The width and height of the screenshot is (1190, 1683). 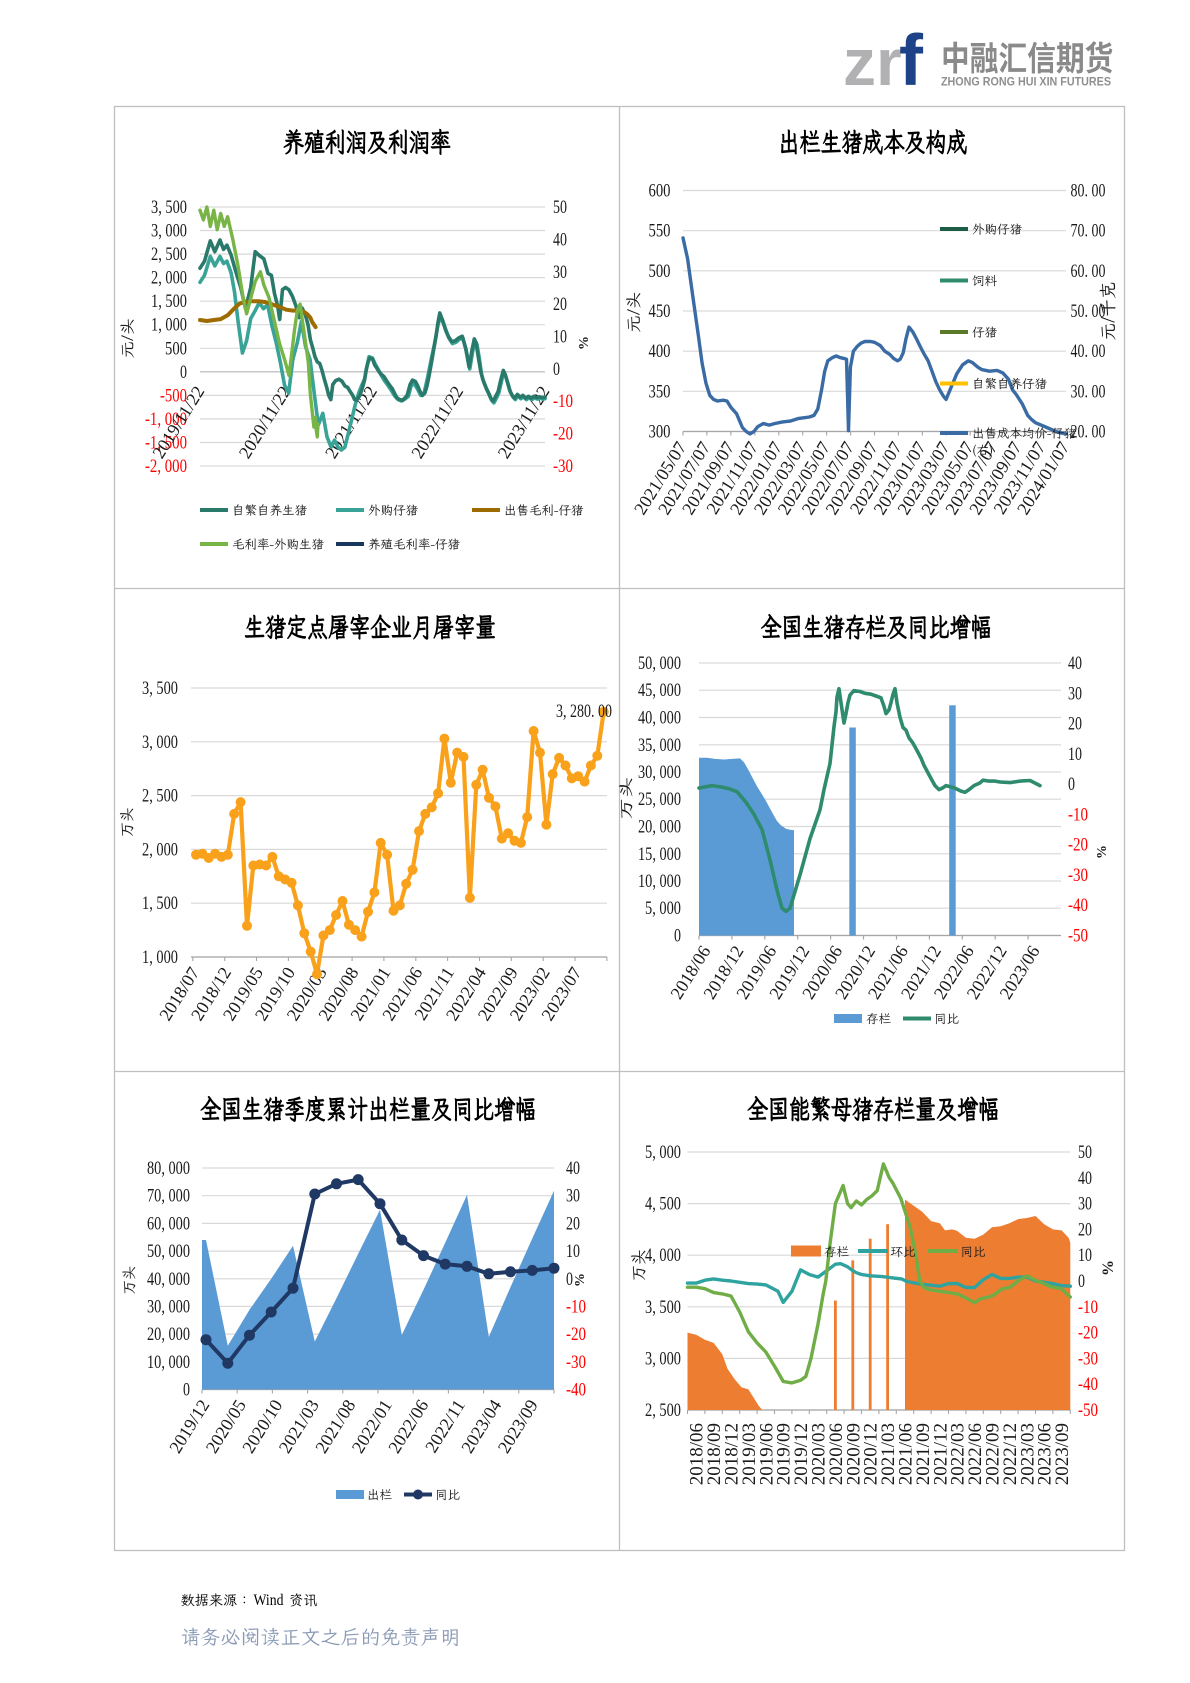 I want to click on svg-text: 20, so click(x=1085, y=1229).